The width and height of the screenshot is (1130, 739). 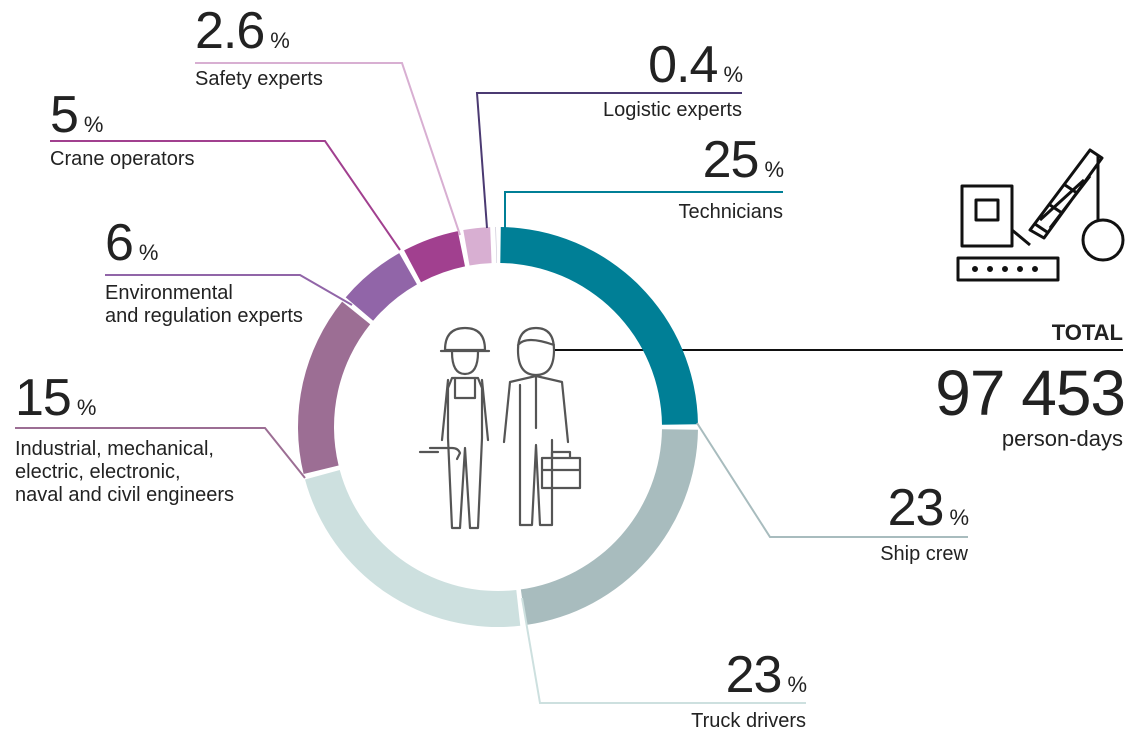 What do you see at coordinates (64, 115) in the screenshot?
I see `value: 5` at bounding box center [64, 115].